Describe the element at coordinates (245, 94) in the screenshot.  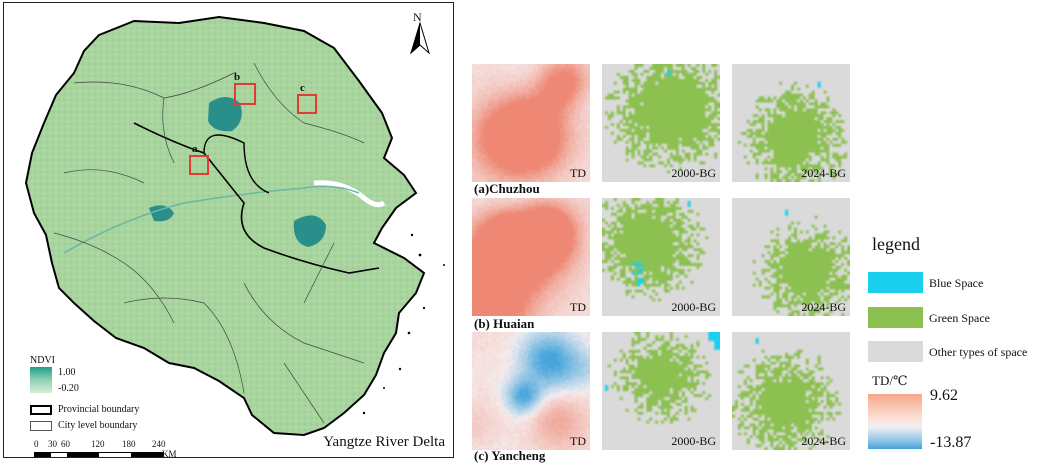
I see `site-box-b` at that location.